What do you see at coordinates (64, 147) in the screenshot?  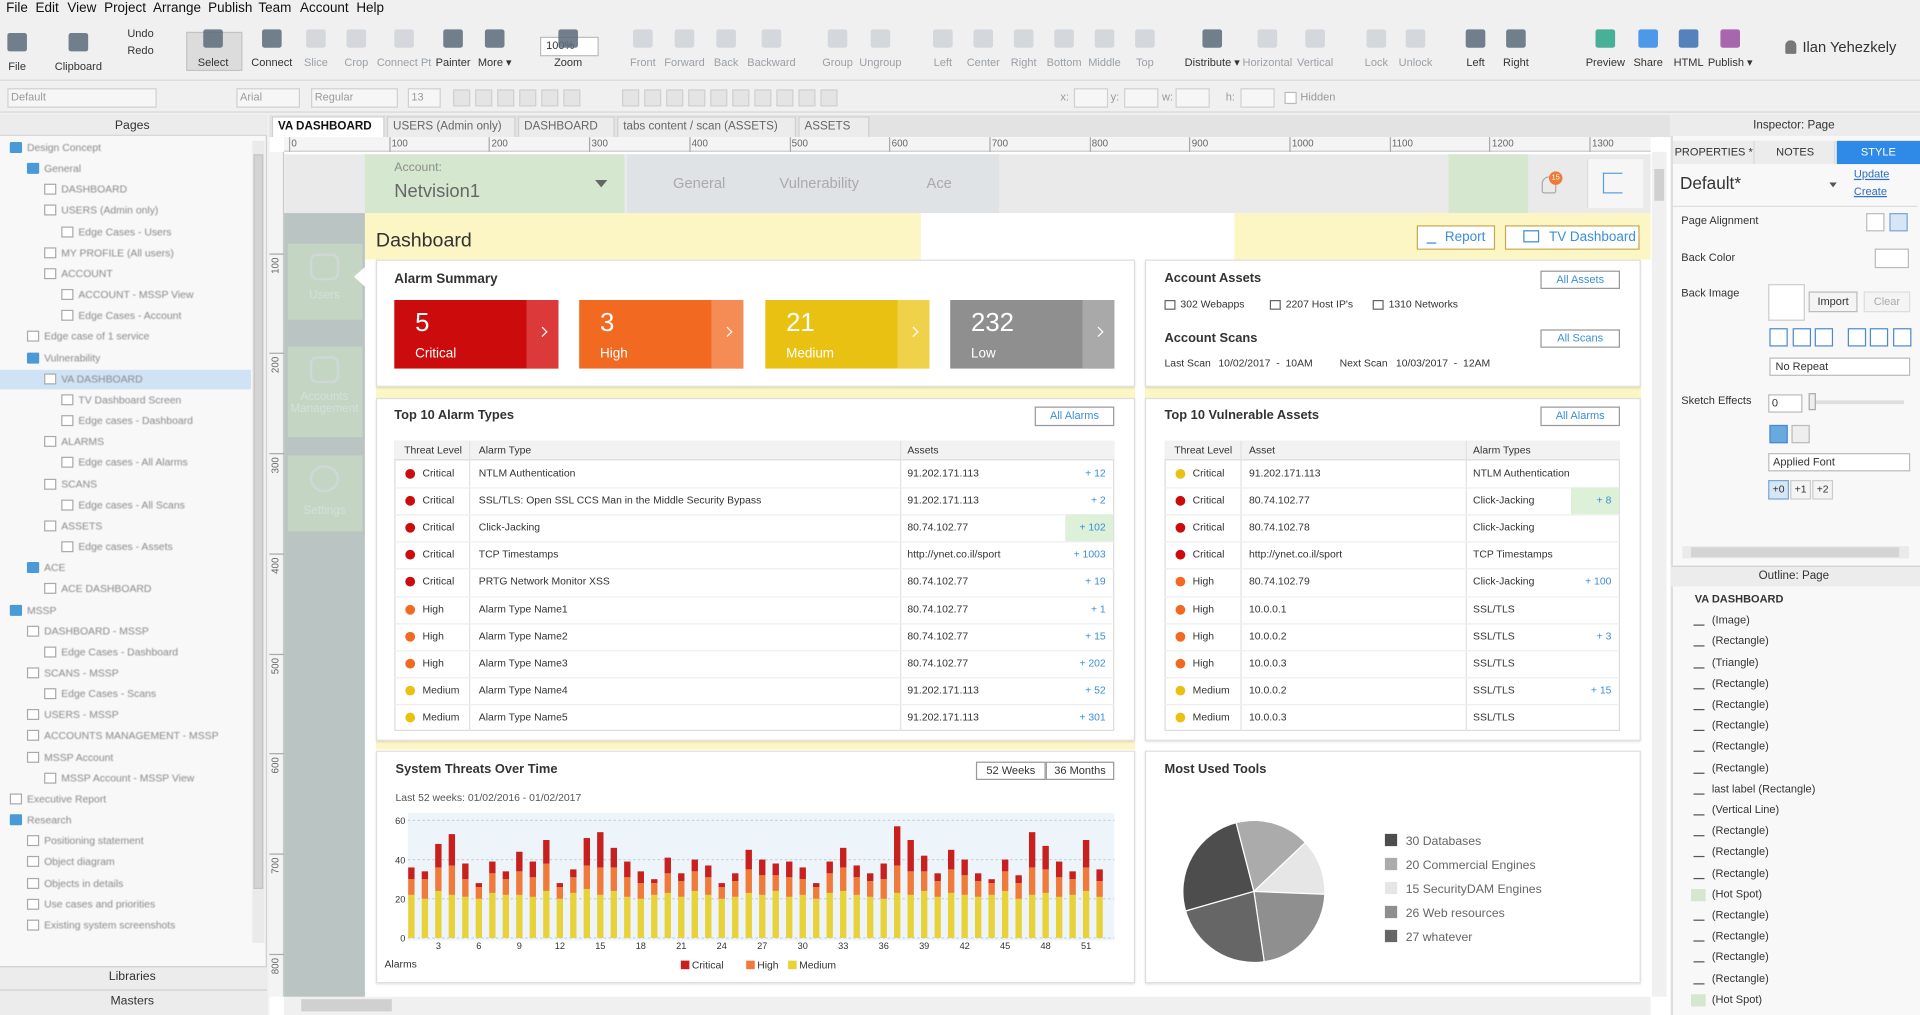 I see `page-item: Design Concept` at bounding box center [64, 147].